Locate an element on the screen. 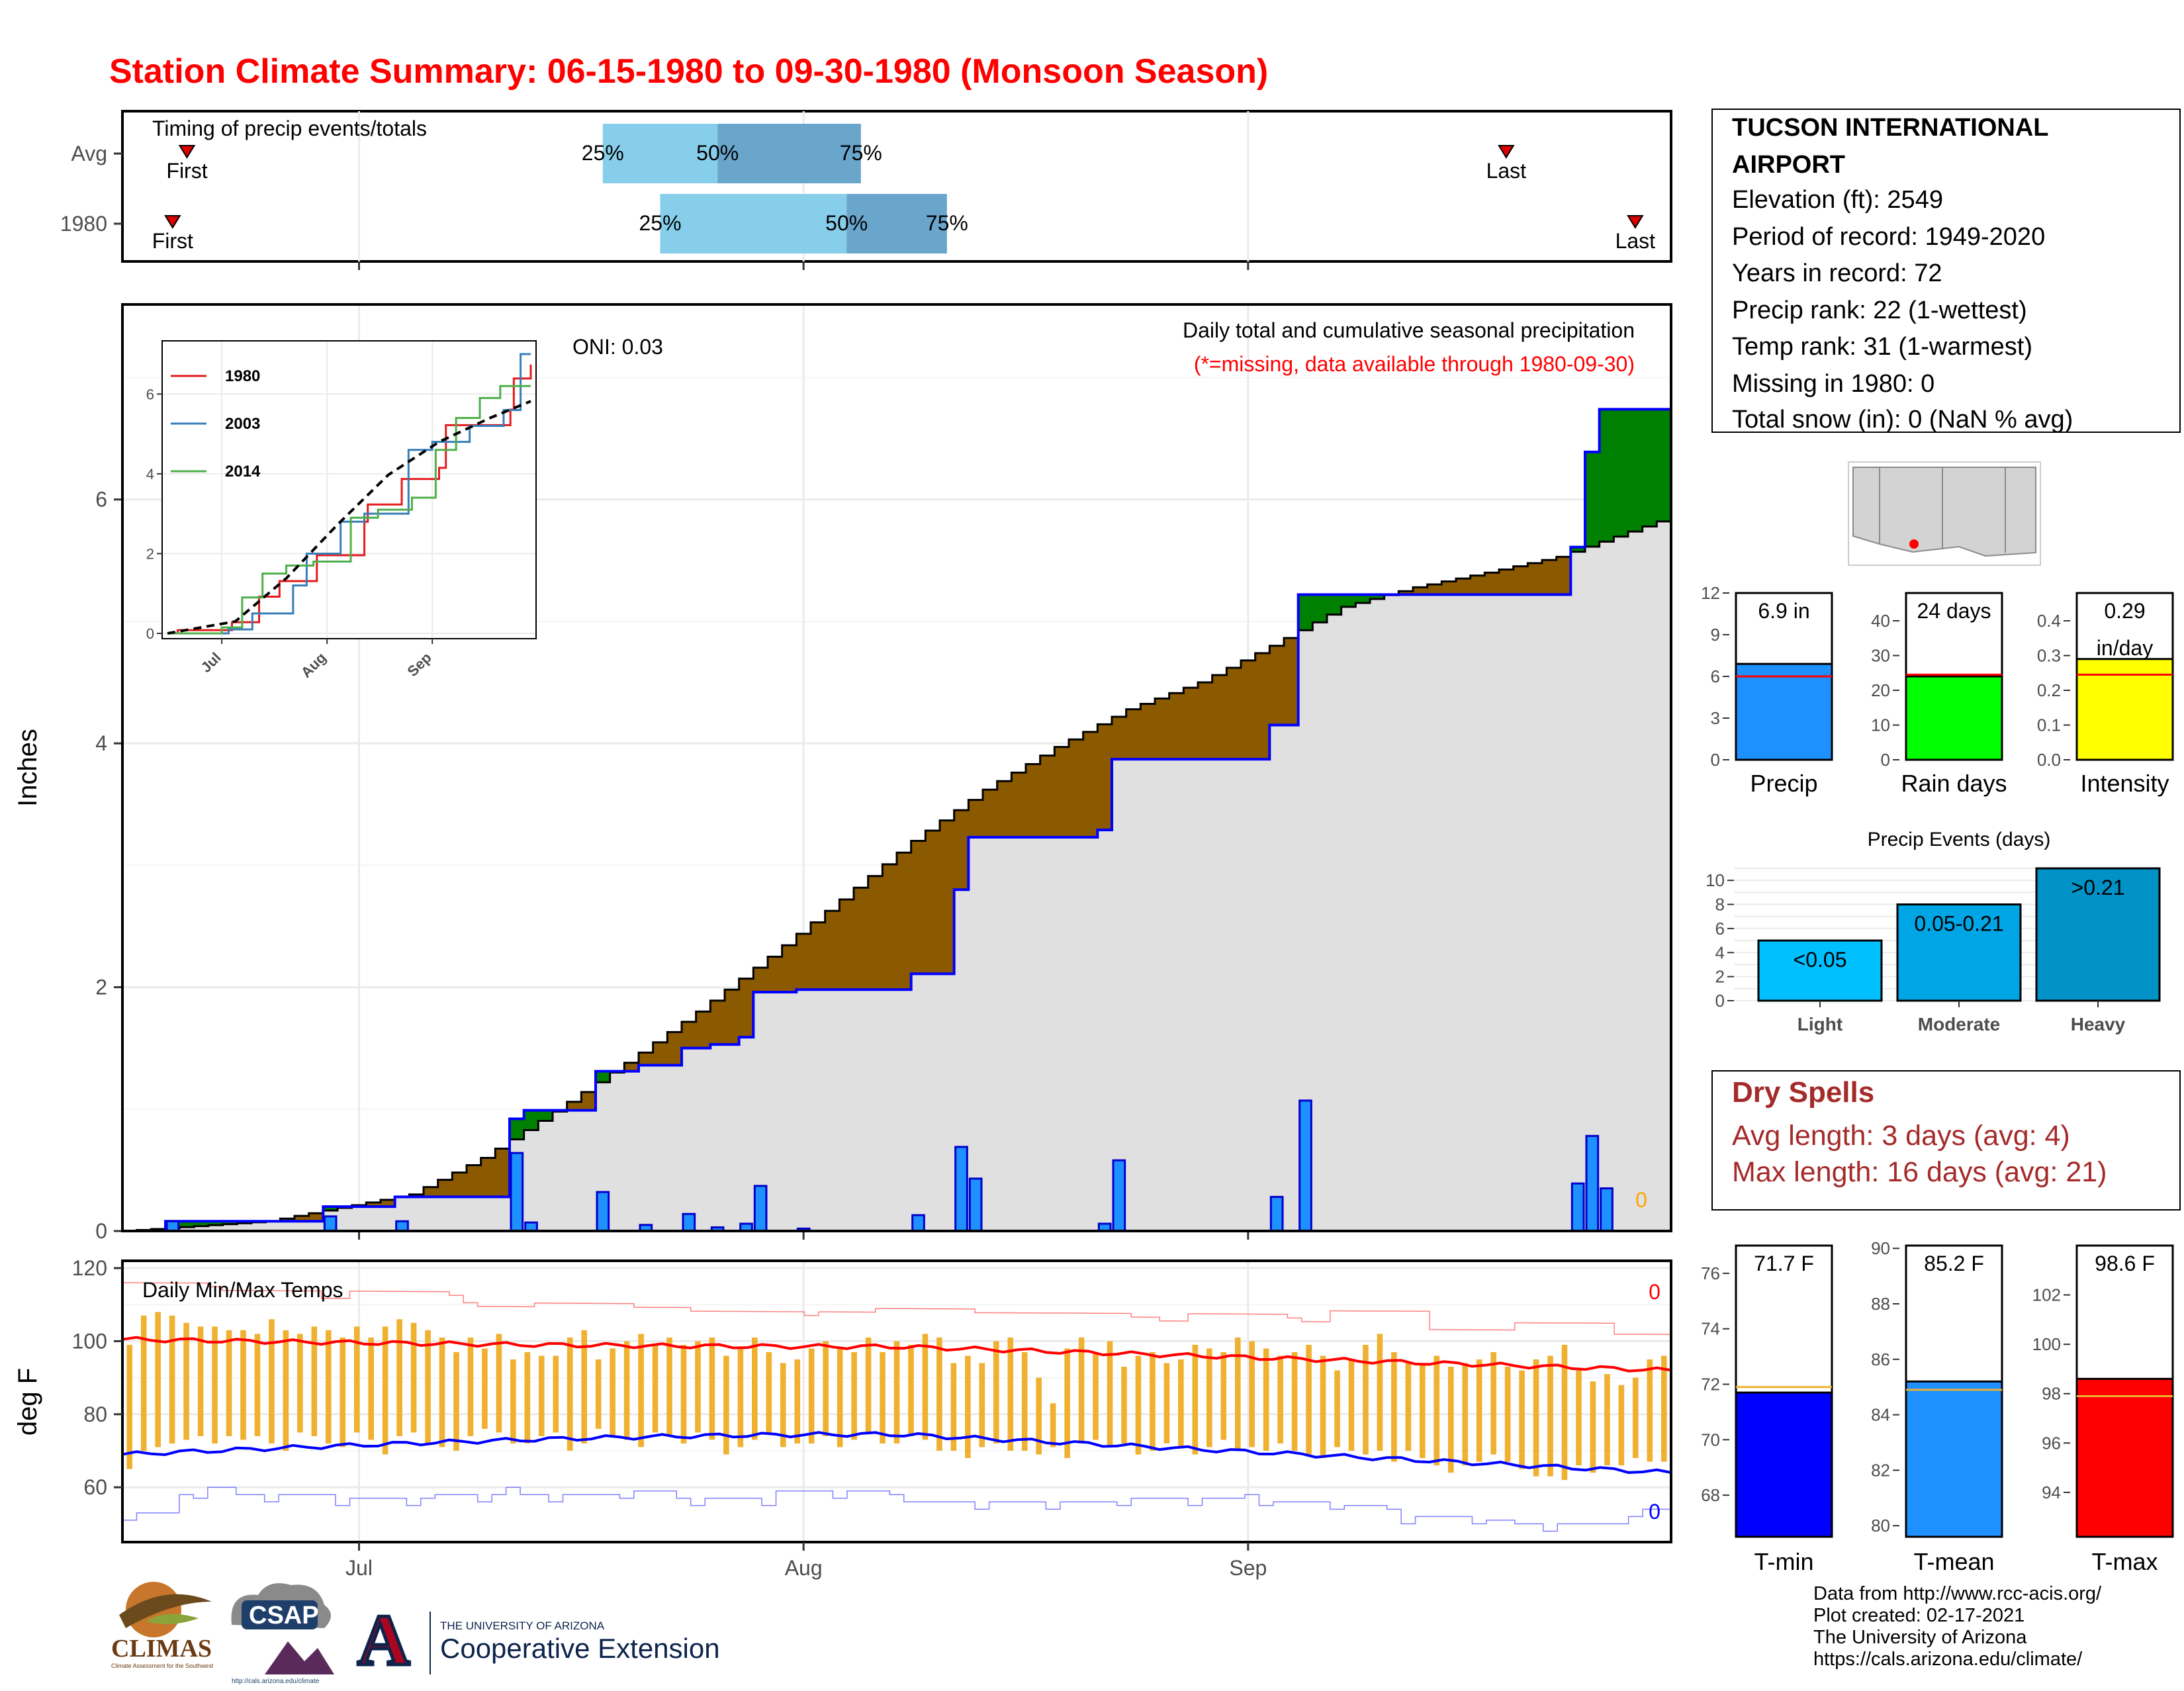 The width and height of the screenshot is (2184, 1691). map-arizona-region is located at coordinates (1944, 512).